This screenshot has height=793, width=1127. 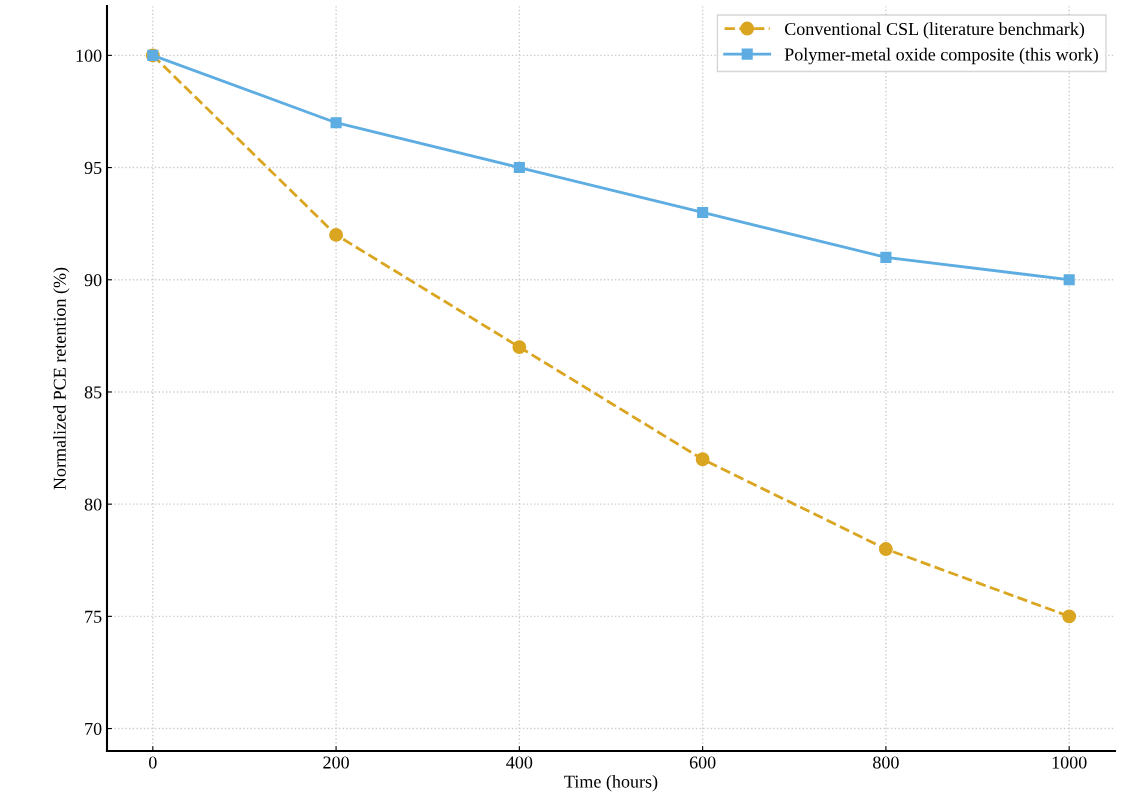 I want to click on y-tick-label: 100, so click(x=89, y=55).